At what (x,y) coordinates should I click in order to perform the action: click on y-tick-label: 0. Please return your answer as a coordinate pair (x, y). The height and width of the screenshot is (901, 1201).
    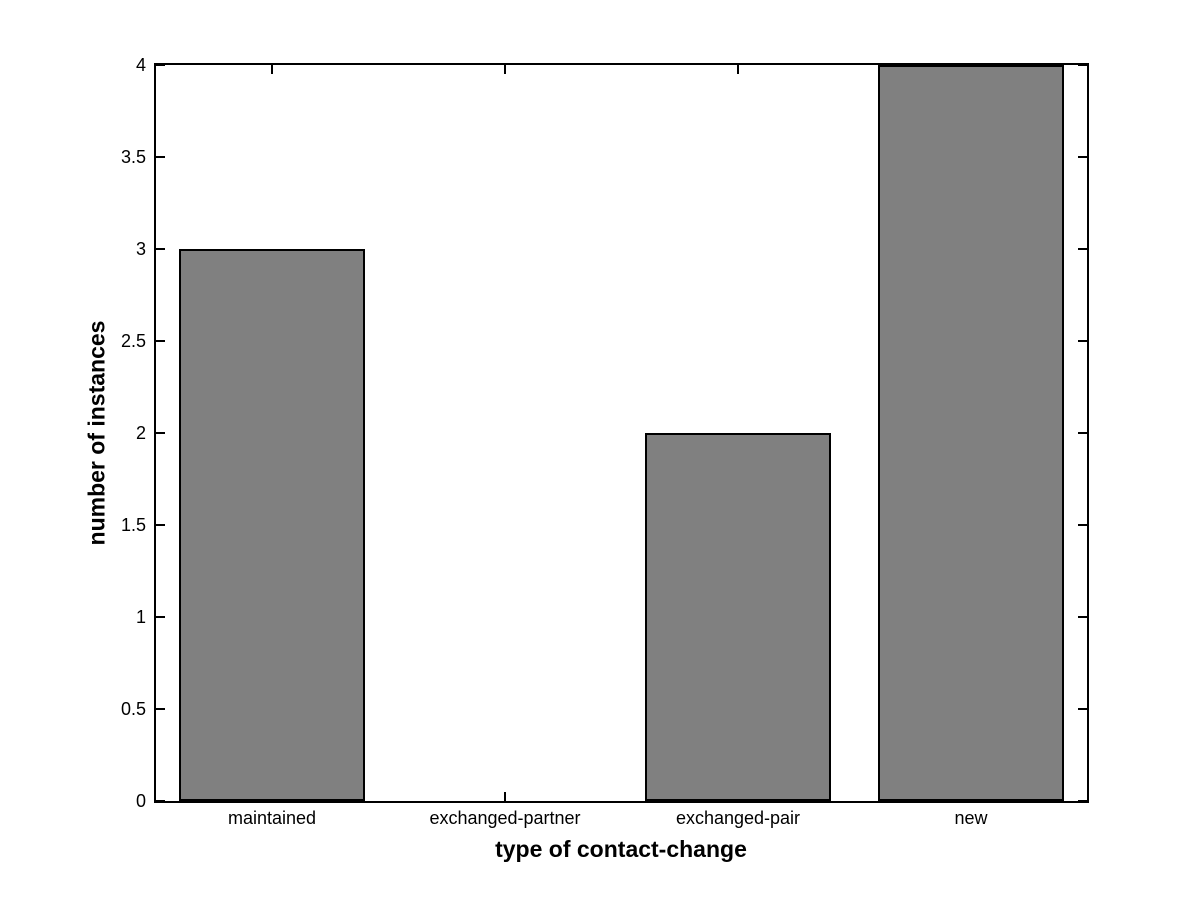
    Looking at the image, I should click on (140, 801).